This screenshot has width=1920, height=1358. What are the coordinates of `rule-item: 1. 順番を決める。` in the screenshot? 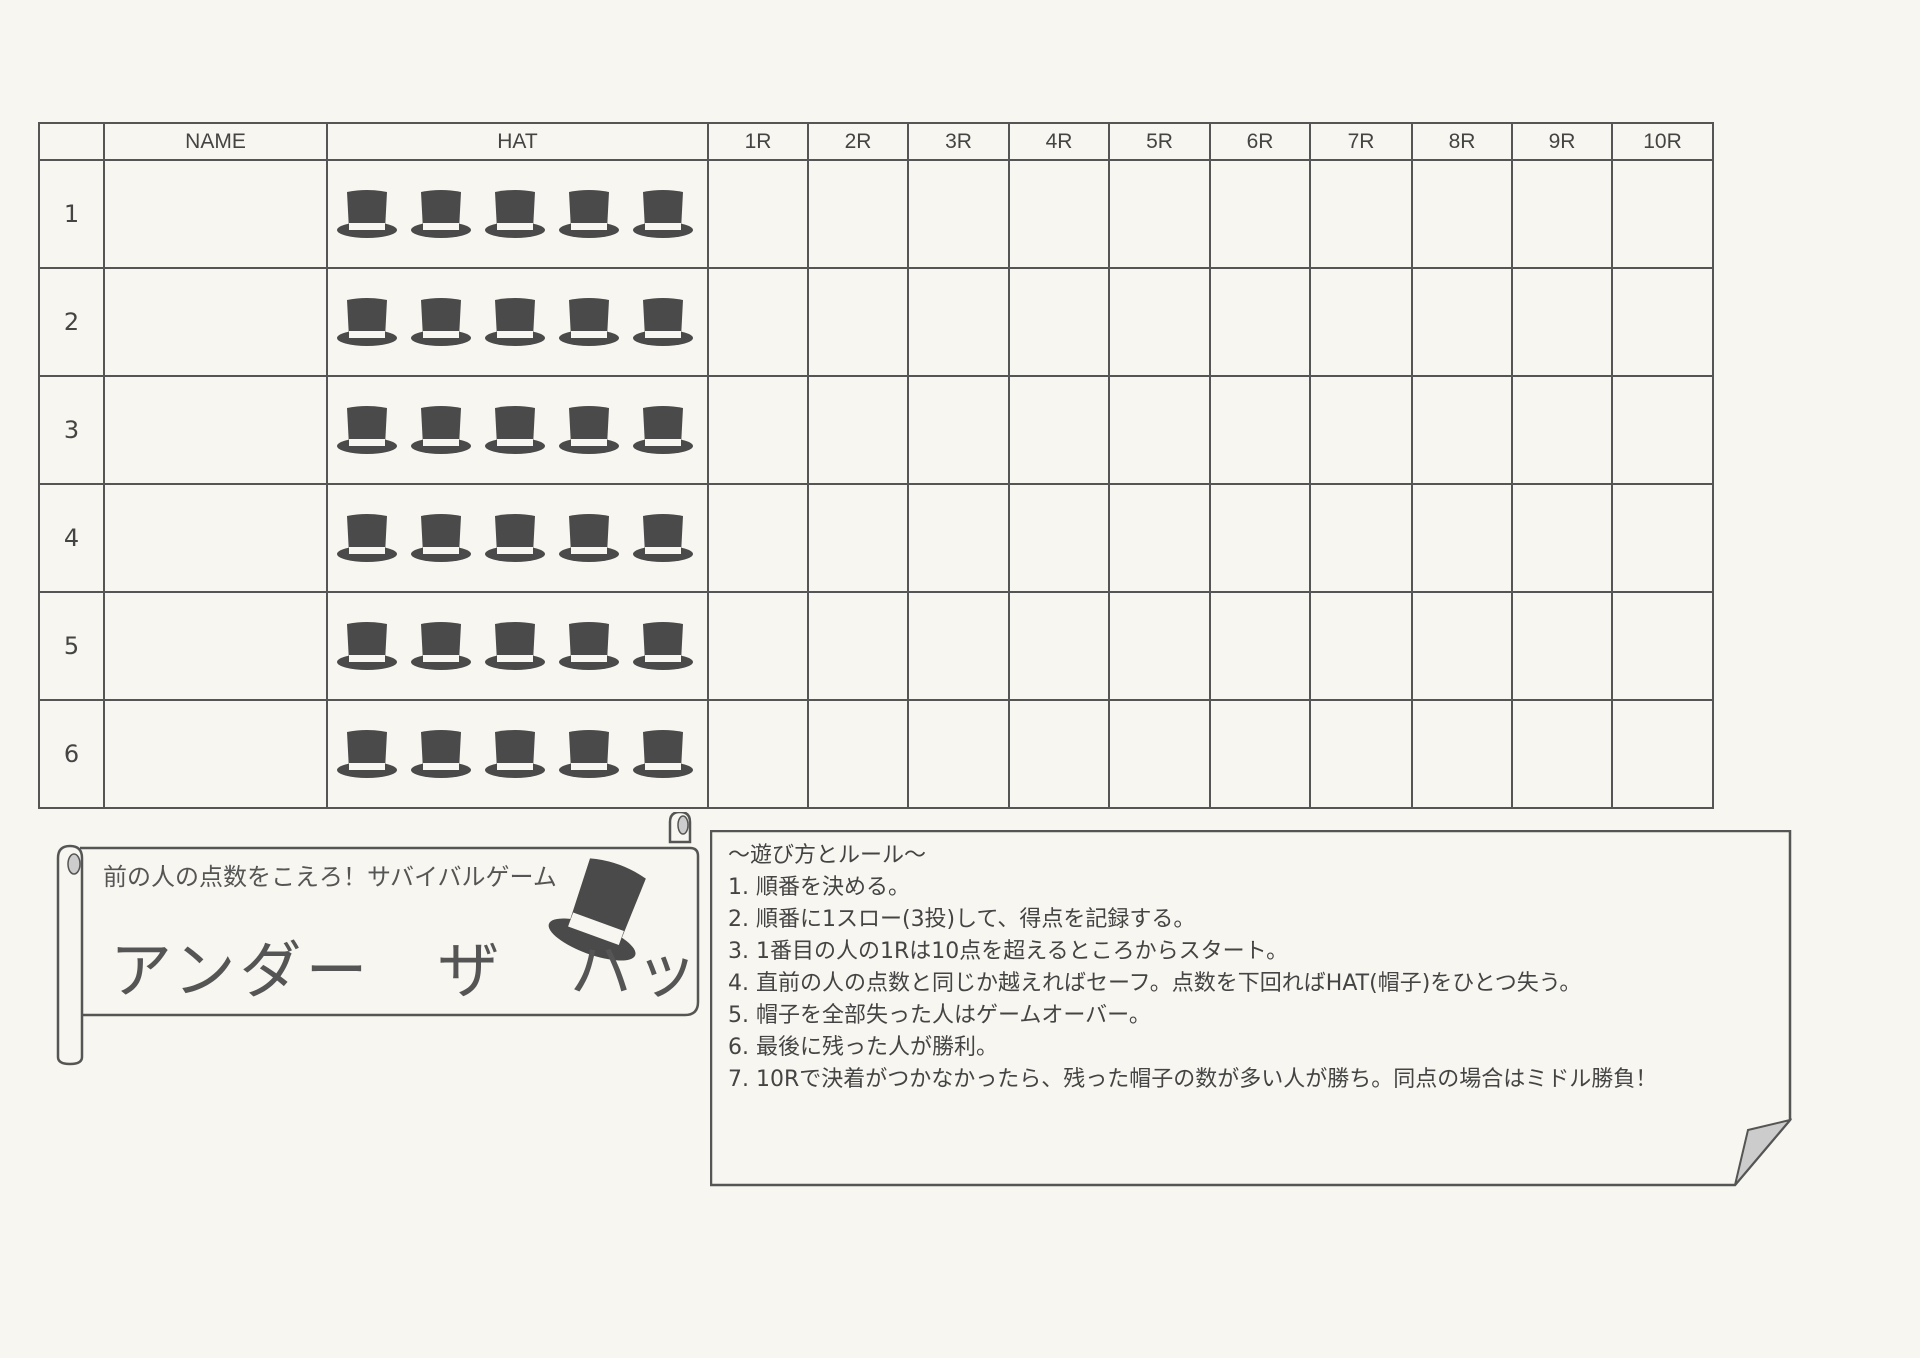 It's located at (819, 887).